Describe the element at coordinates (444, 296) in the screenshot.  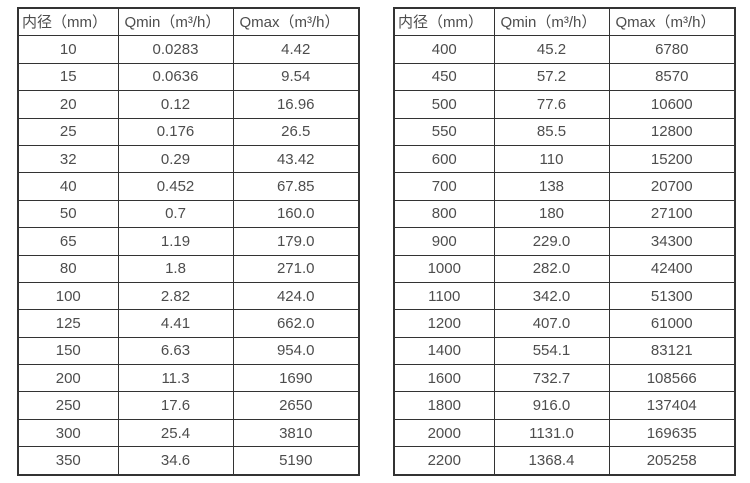
I see `table-cell: 1100` at that location.